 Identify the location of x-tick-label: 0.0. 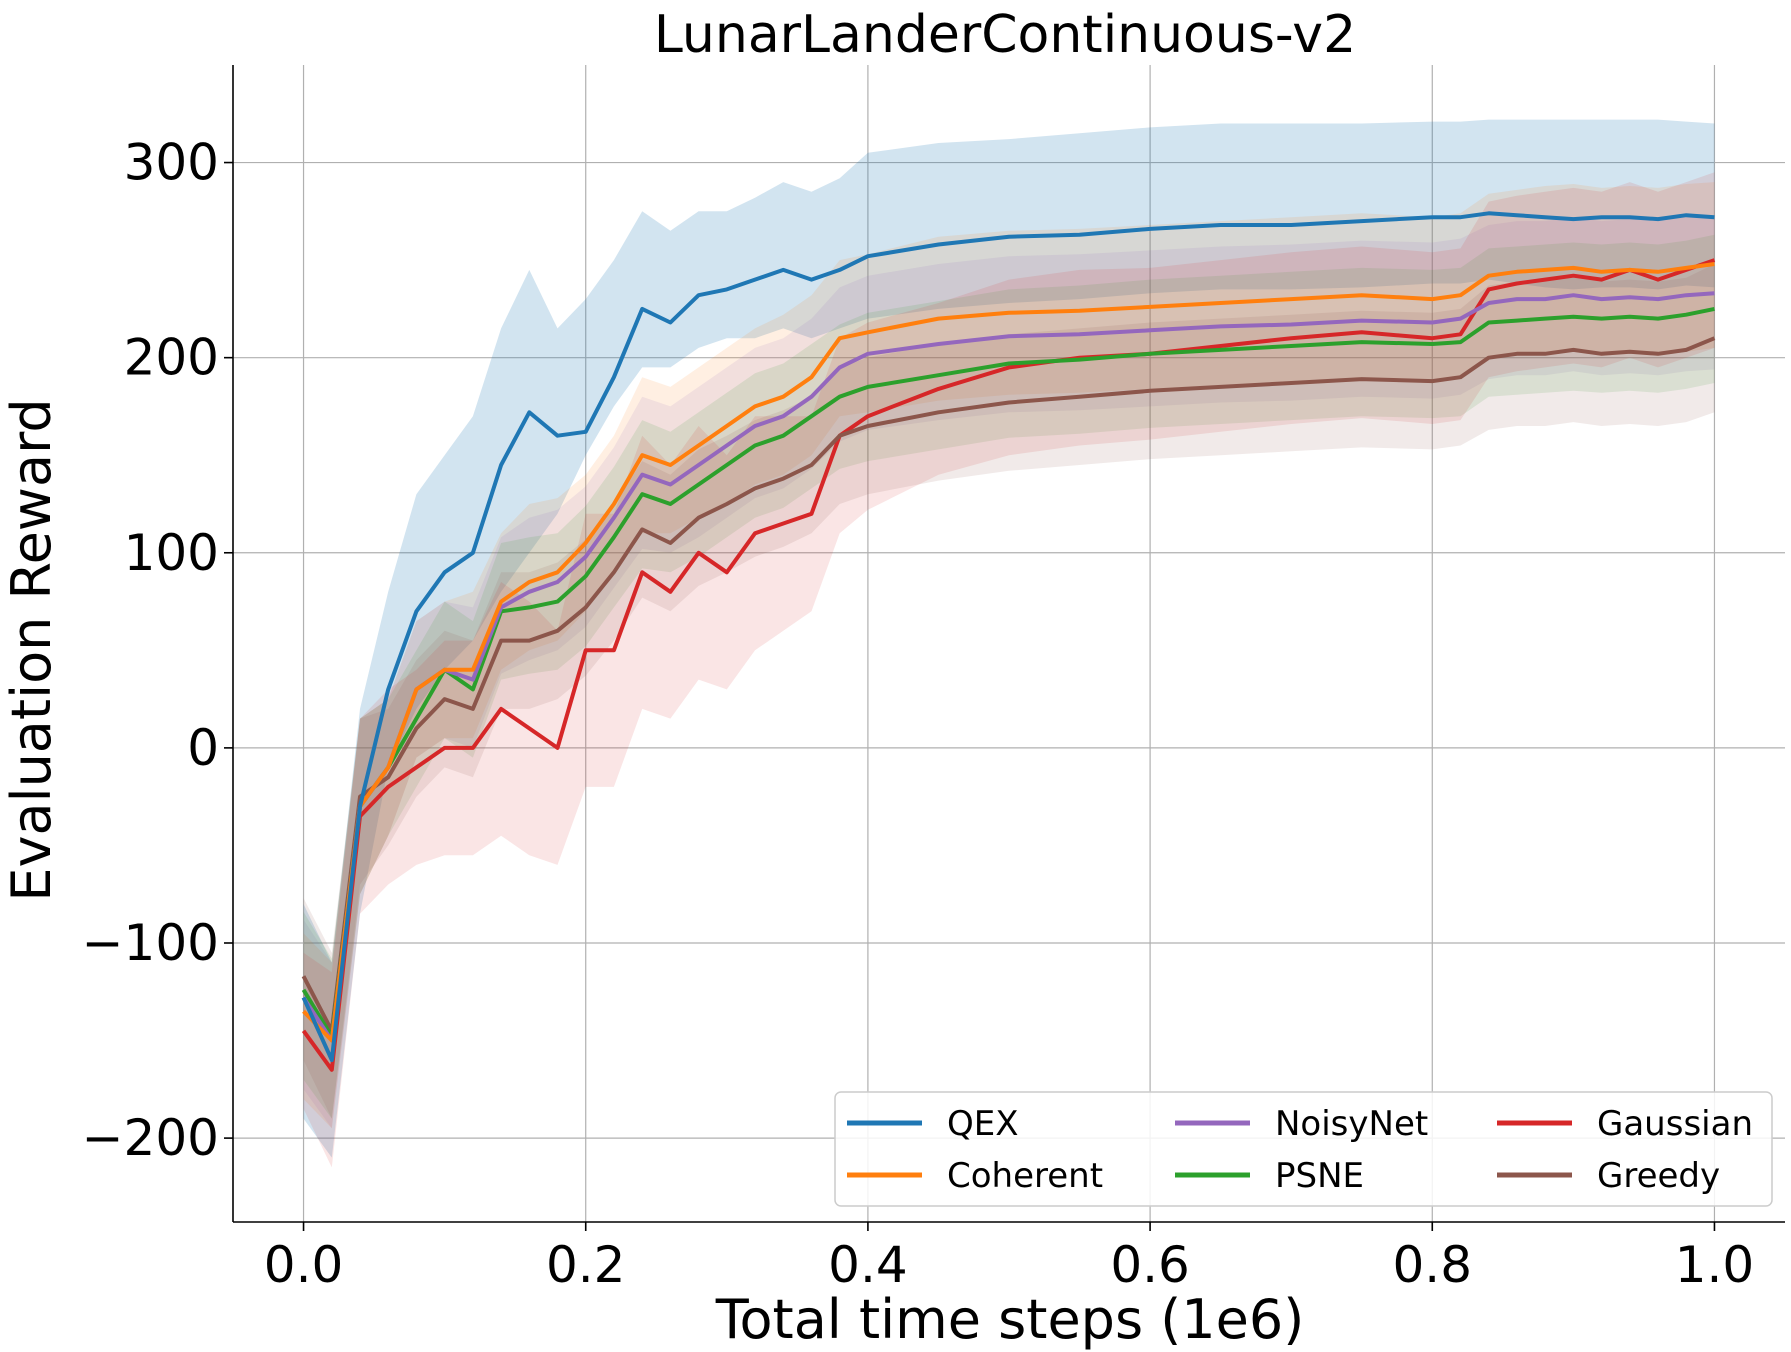
(304, 1265).